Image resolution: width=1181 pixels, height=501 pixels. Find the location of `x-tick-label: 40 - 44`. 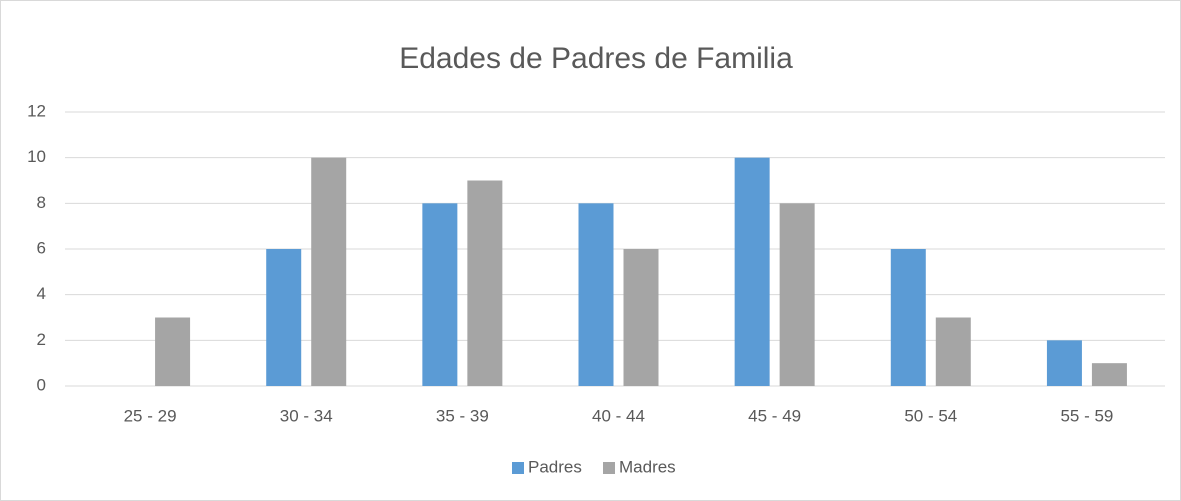

x-tick-label: 40 - 44 is located at coordinates (618, 415).